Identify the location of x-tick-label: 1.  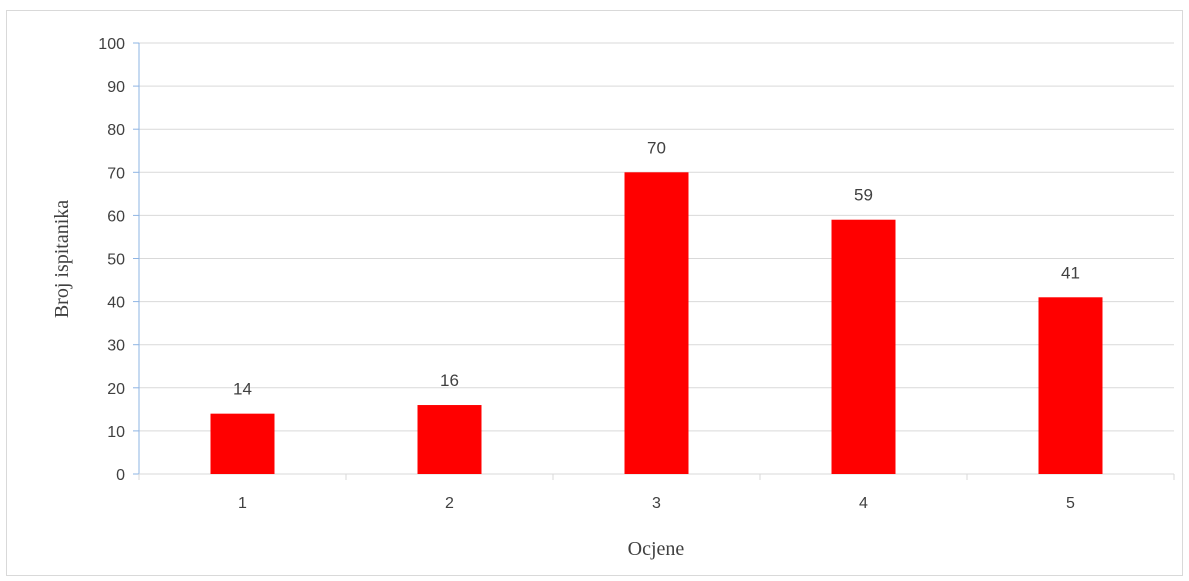
(242, 503).